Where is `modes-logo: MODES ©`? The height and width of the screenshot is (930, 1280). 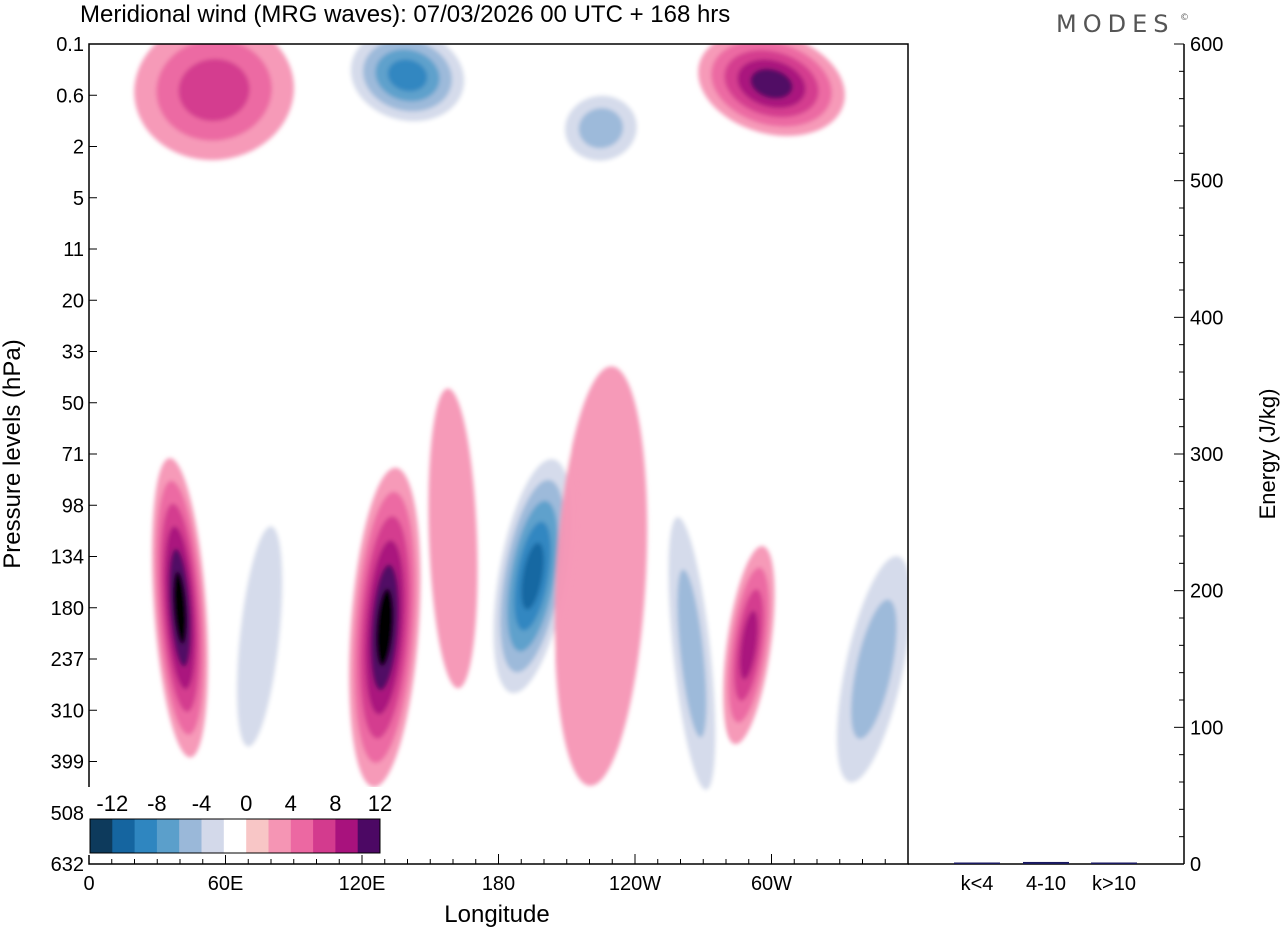 modes-logo: MODES © is located at coordinates (1125, 24).